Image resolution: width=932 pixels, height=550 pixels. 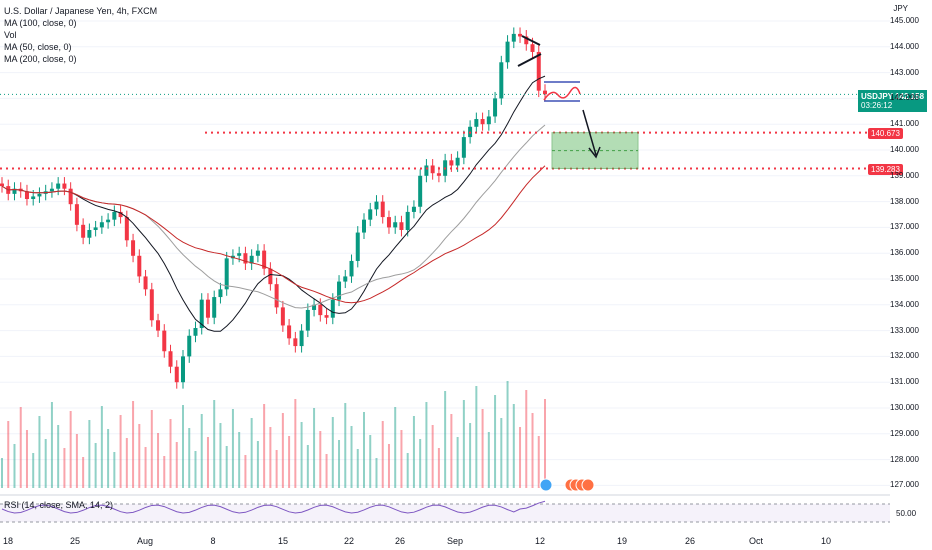 I want to click on indicator-vol: Vol, so click(x=10, y=35).